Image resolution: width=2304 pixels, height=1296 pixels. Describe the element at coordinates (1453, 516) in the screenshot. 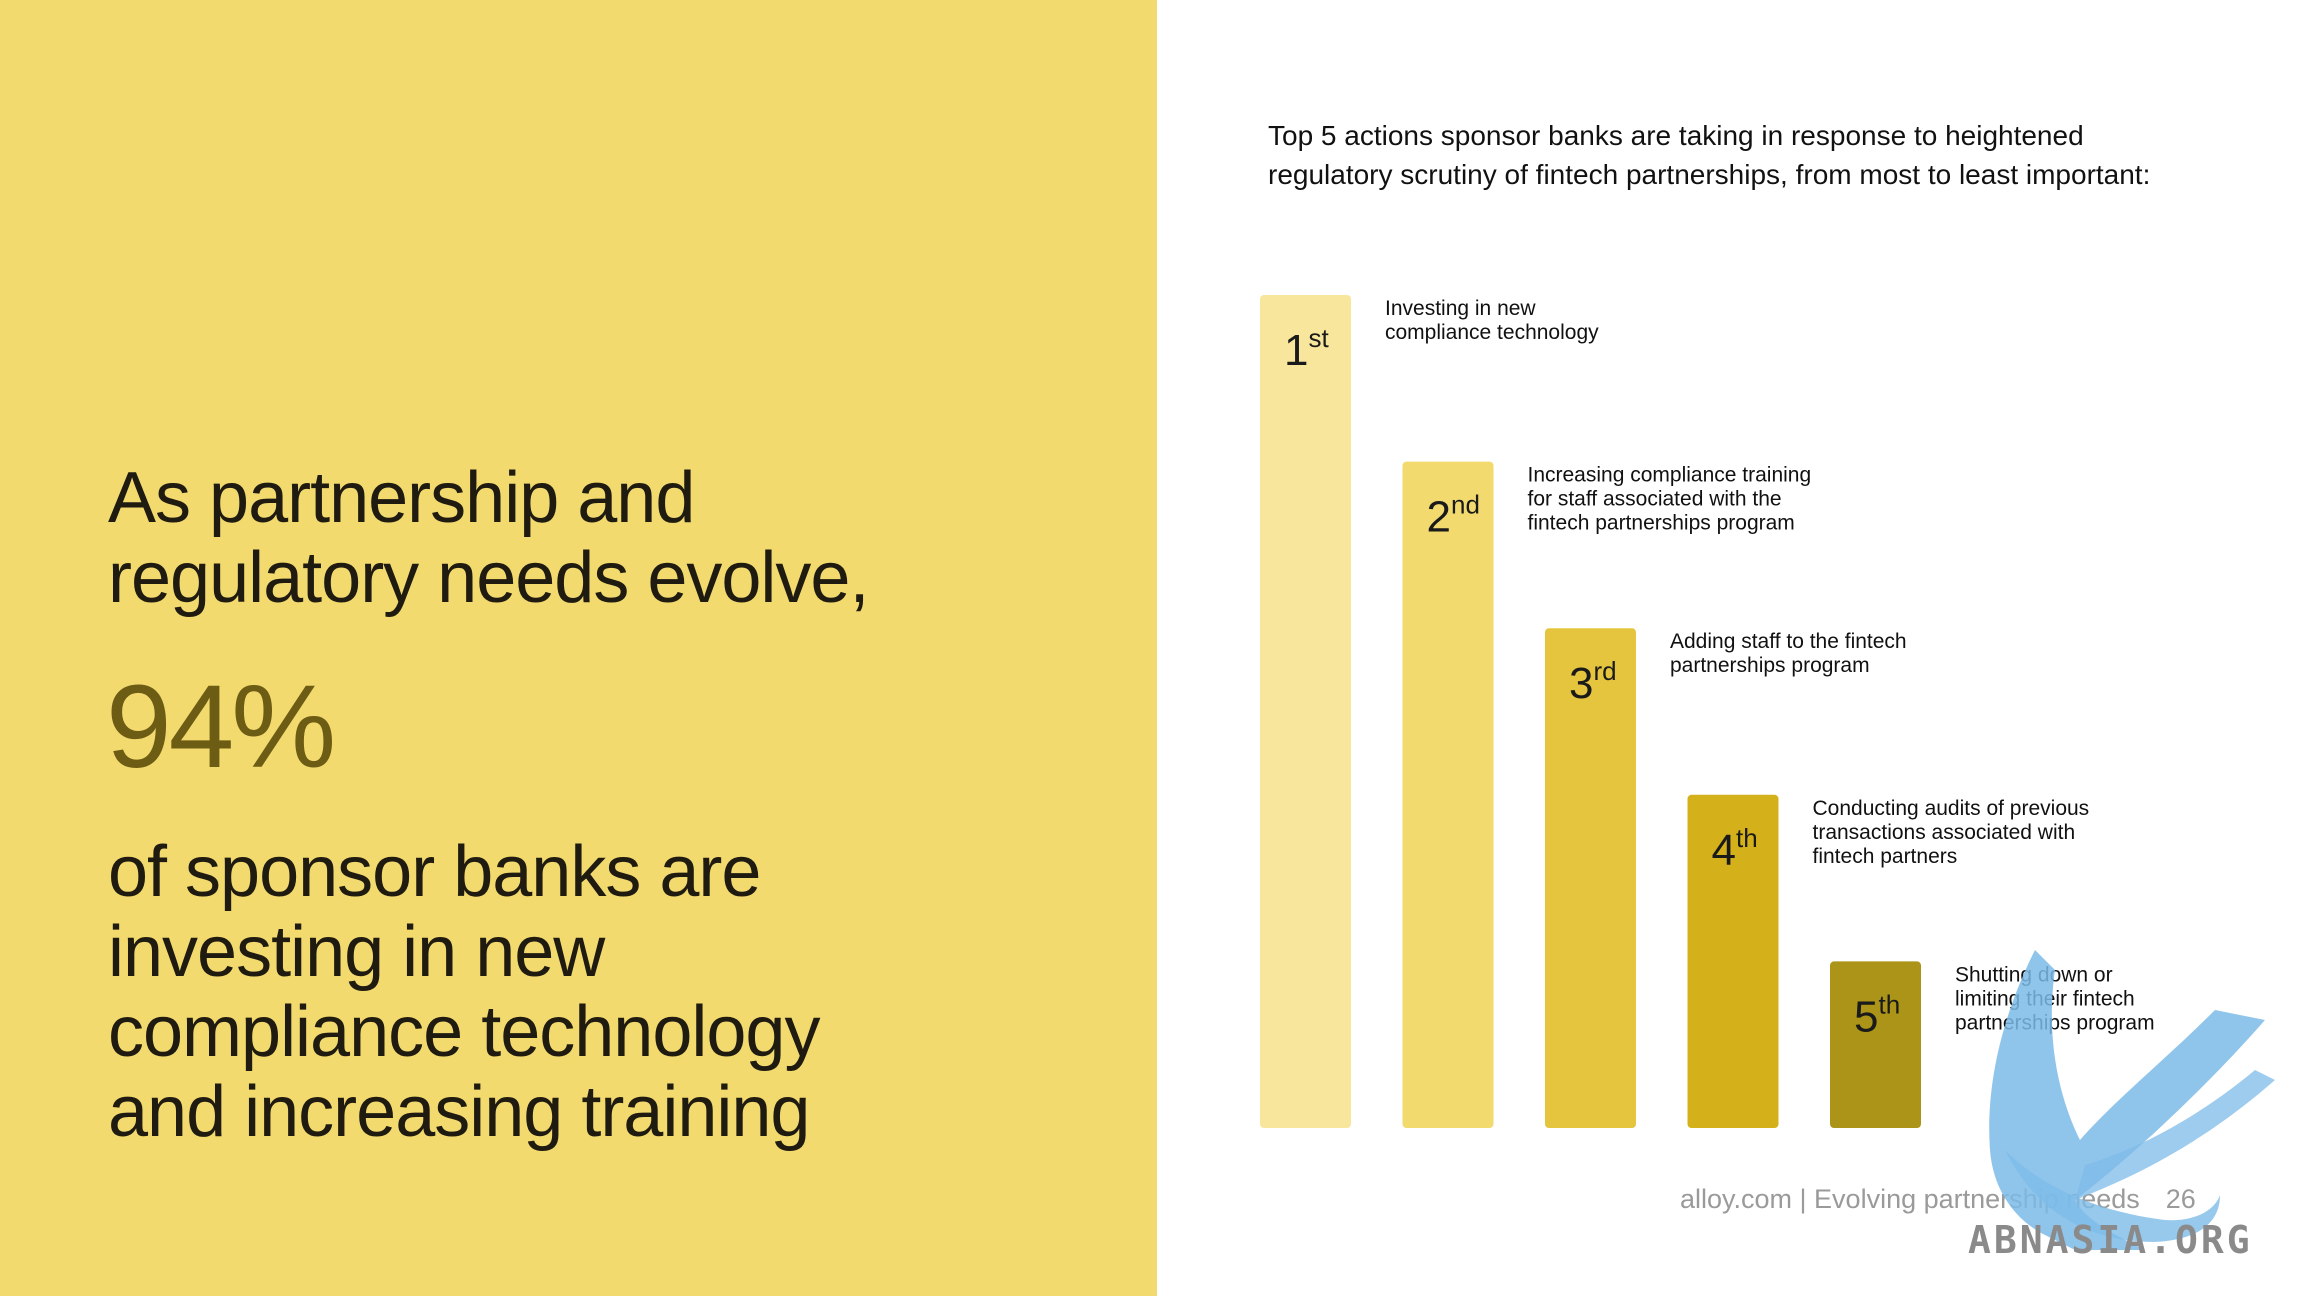

I see `rank-label: 2nd` at that location.